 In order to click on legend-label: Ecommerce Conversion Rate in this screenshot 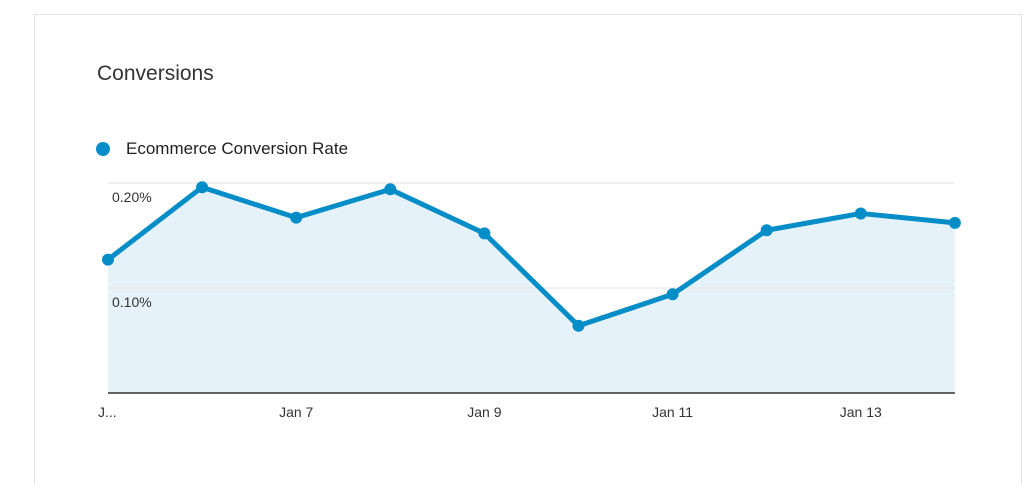, I will do `click(237, 148)`.